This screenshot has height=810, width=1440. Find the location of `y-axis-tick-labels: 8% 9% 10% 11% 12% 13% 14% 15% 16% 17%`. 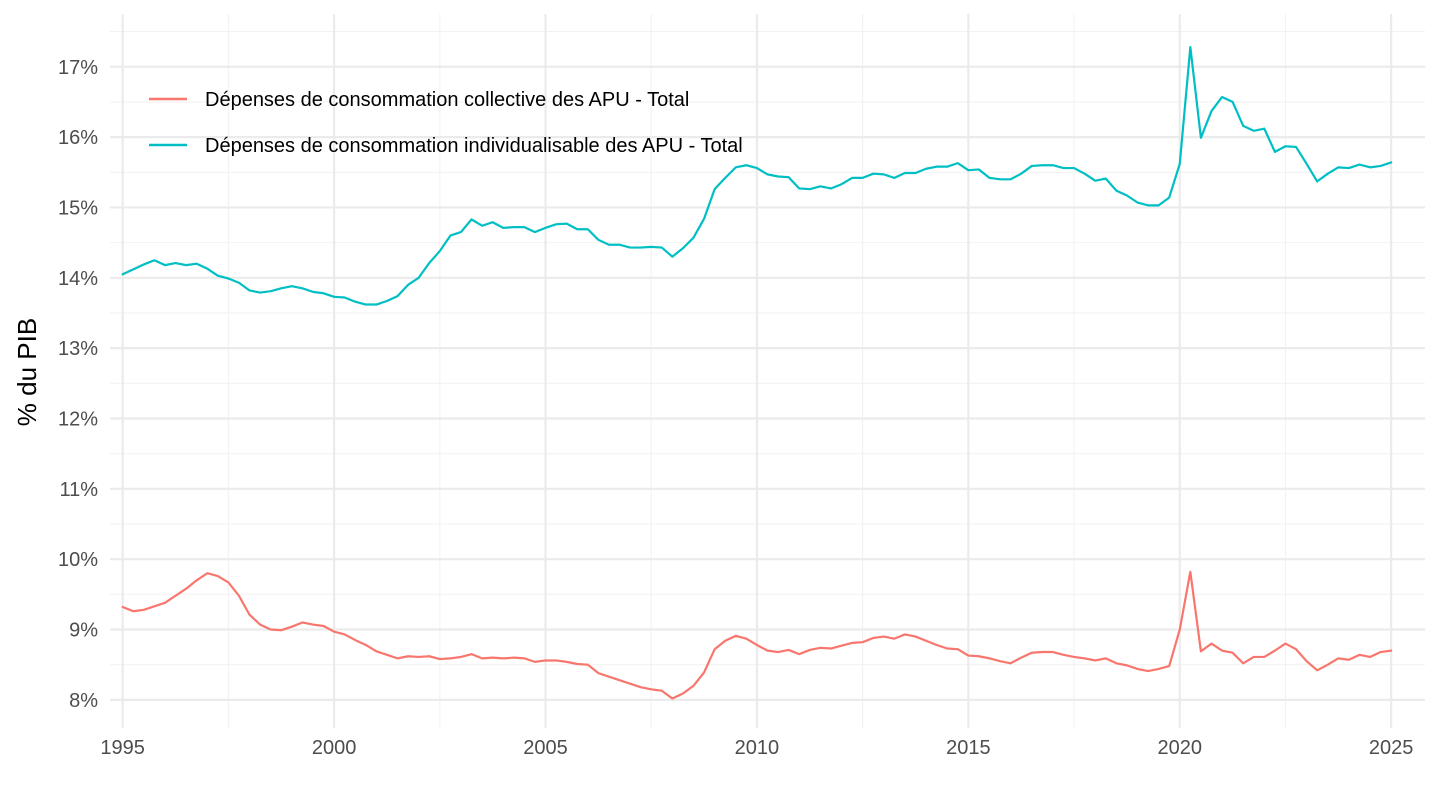

y-axis-tick-labels: 8% 9% 10% 11% 12% 13% 14% 15% 16% 17% is located at coordinates (78, 384).